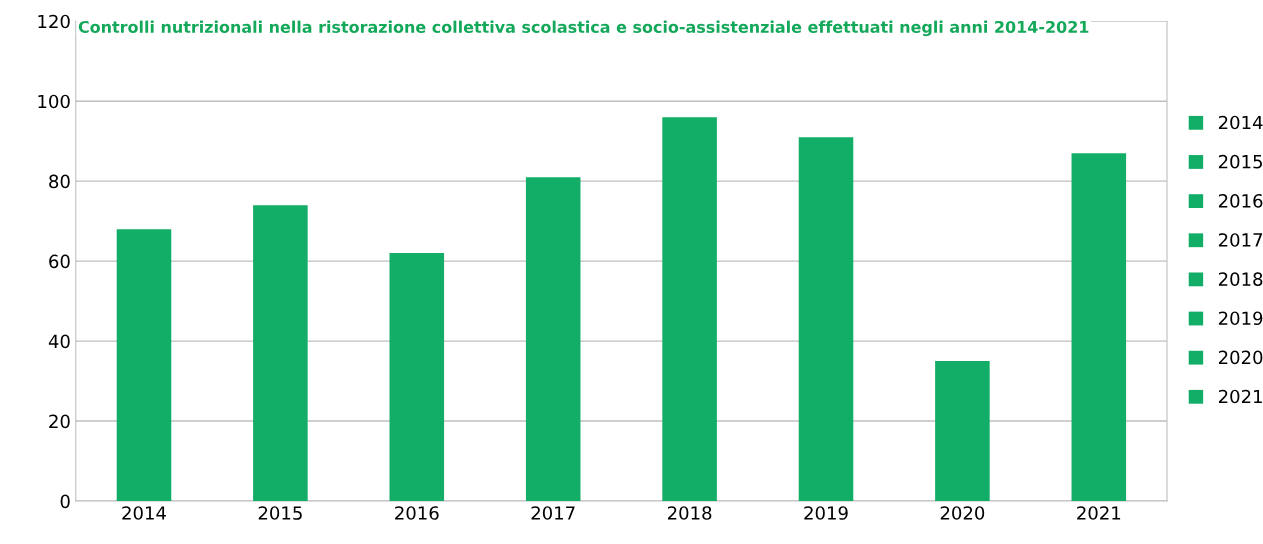 Image resolution: width=1263 pixels, height=544 pixels. Describe the element at coordinates (1099, 513) in the screenshot. I see `x-tick-label: 2021` at that location.